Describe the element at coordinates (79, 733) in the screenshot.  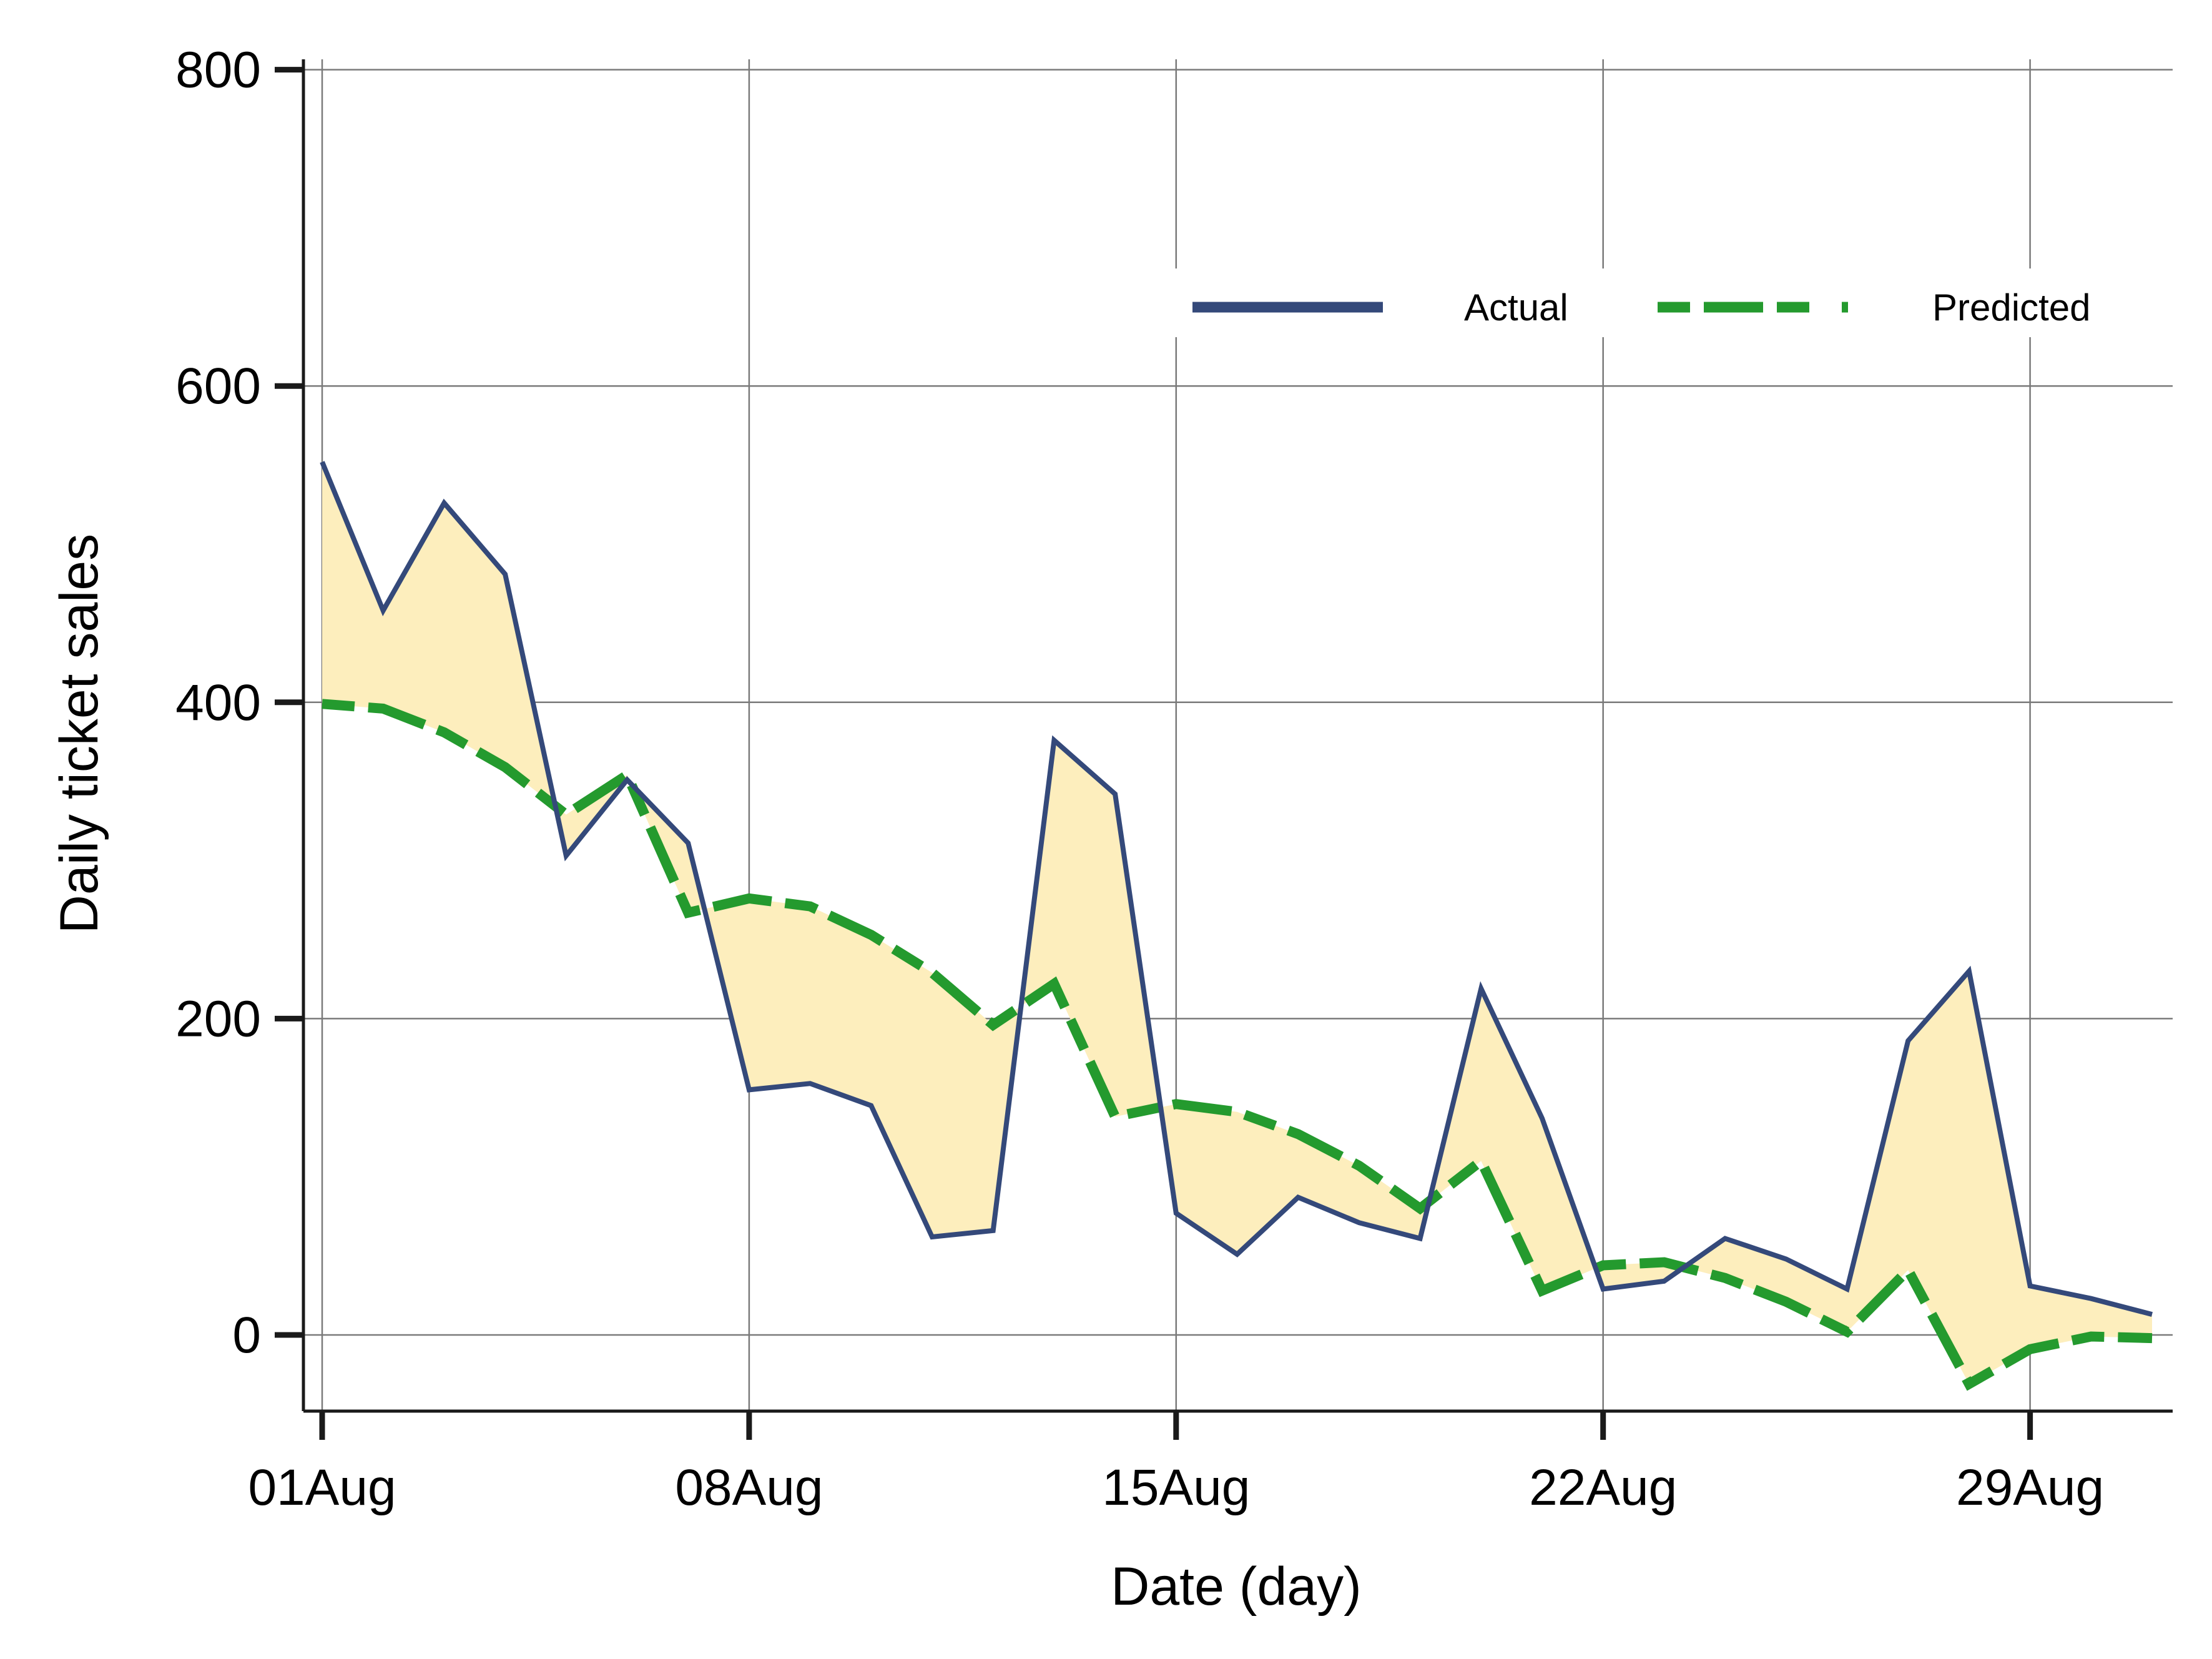
I see `y-axis-title: Daily ticket sales` at that location.